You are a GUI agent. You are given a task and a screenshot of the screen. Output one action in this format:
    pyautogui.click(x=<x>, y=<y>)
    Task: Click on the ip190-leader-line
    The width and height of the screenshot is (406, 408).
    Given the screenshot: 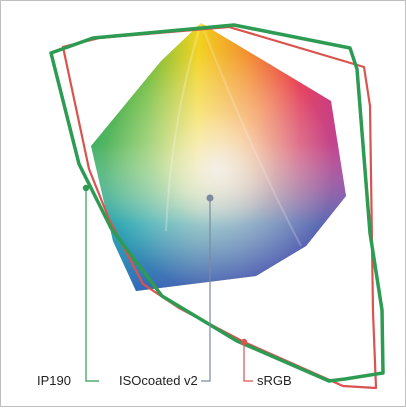 What is the action you would take?
    pyautogui.click(x=92, y=285)
    